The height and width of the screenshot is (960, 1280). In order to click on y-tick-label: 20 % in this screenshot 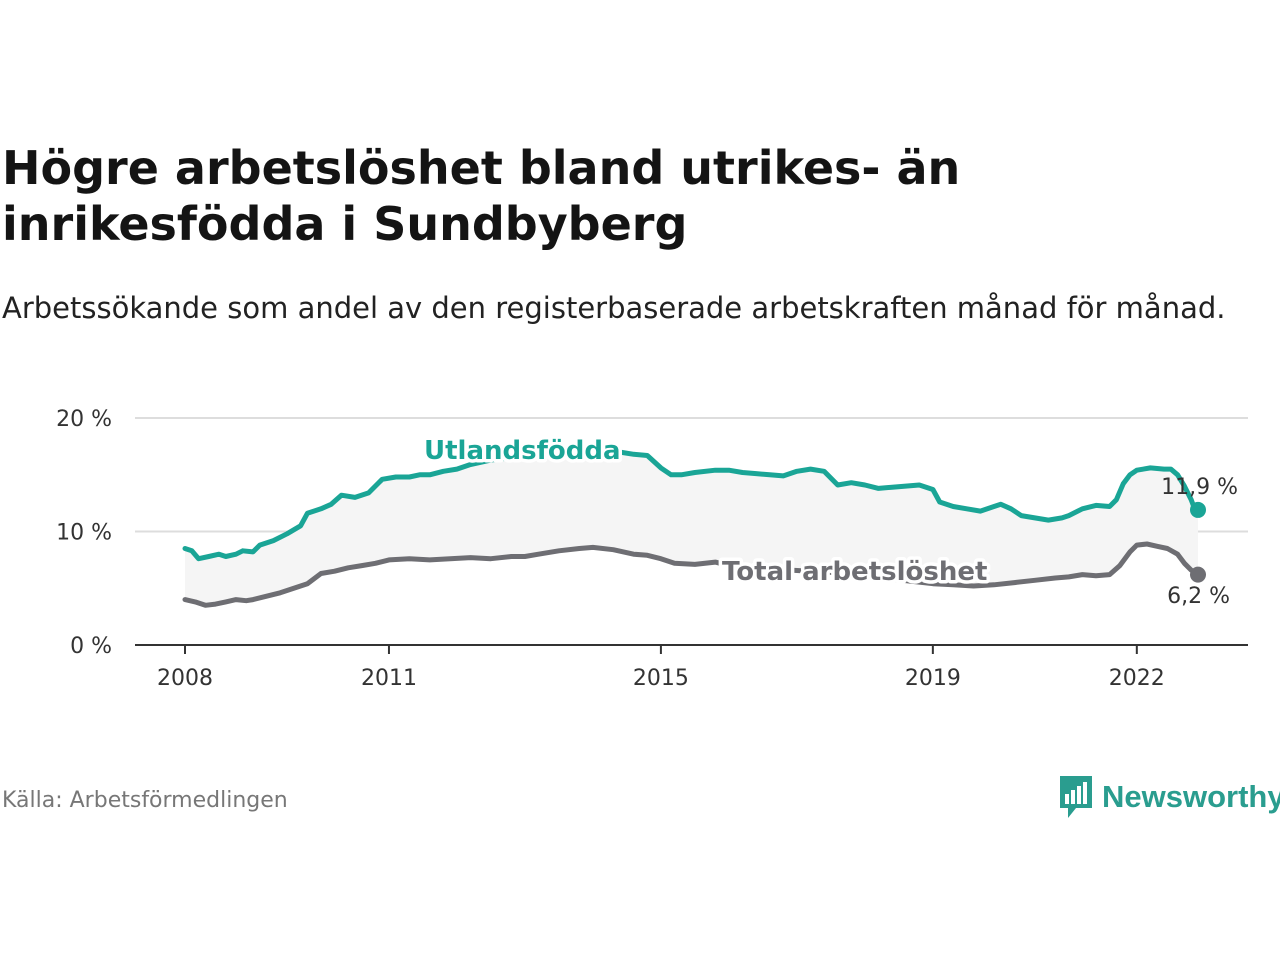, I will do `click(84, 419)`.